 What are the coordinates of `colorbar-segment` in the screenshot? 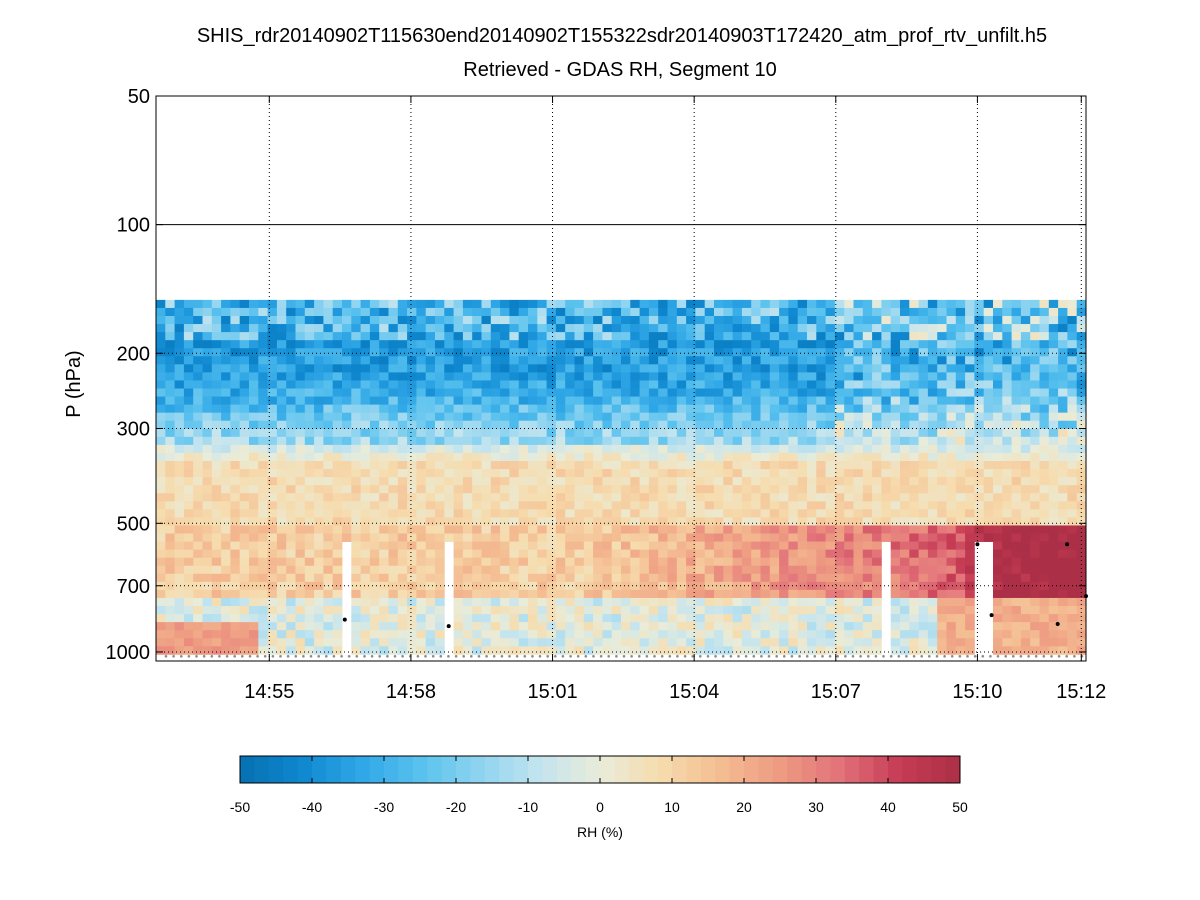 It's located at (406, 769).